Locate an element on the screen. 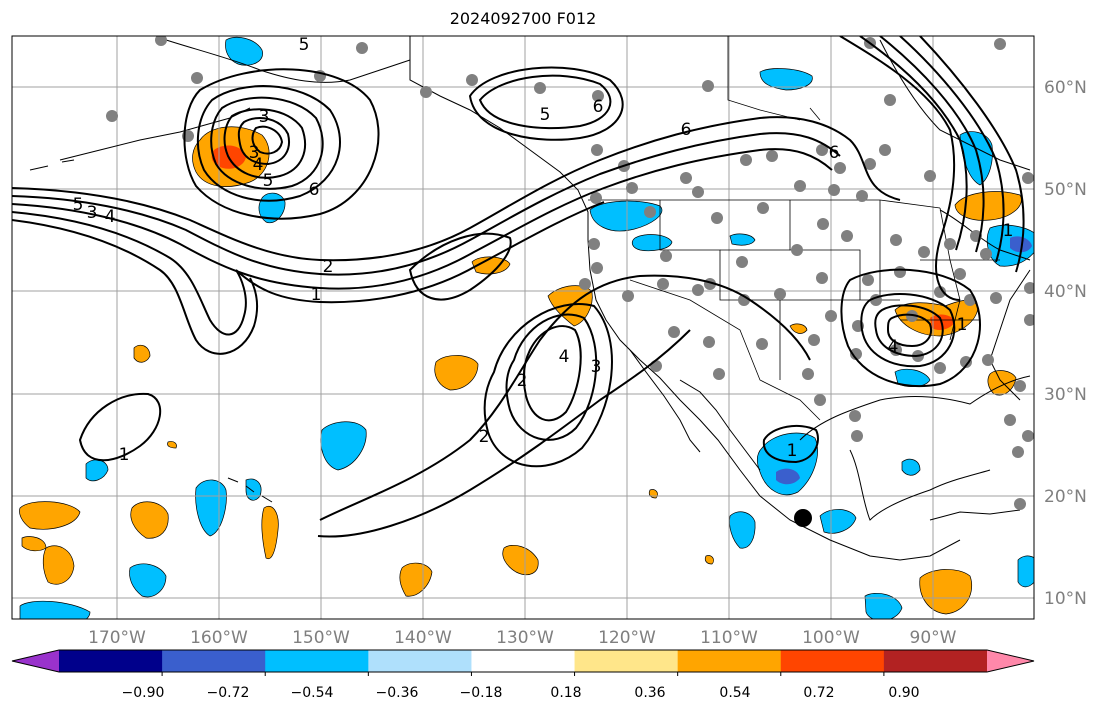 This screenshot has height=712, width=1105. lon-label: 100°W is located at coordinates (831, 638).